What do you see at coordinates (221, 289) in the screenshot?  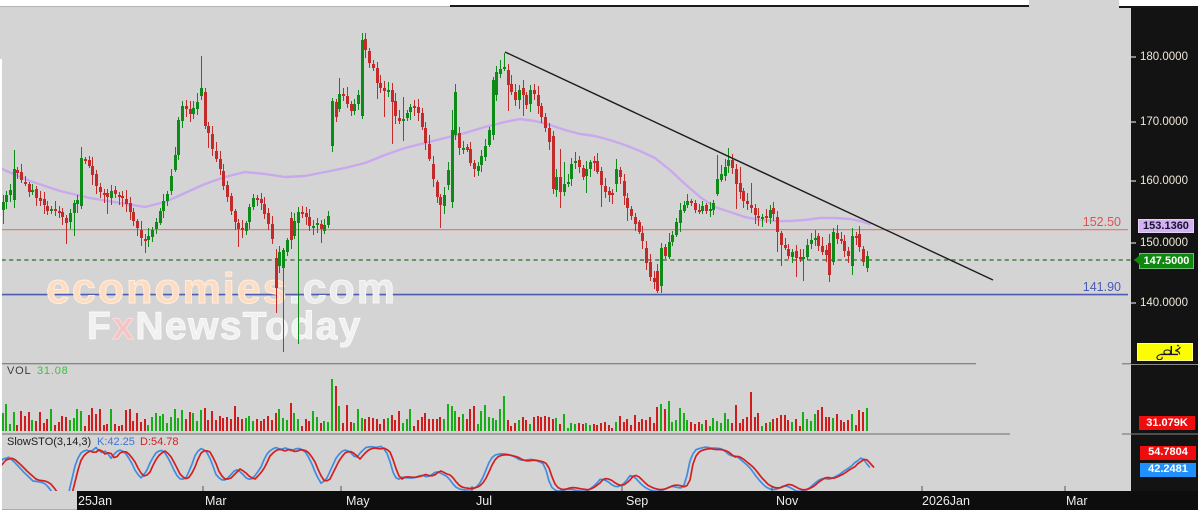 I see `svg-text: economies.com` at bounding box center [221, 289].